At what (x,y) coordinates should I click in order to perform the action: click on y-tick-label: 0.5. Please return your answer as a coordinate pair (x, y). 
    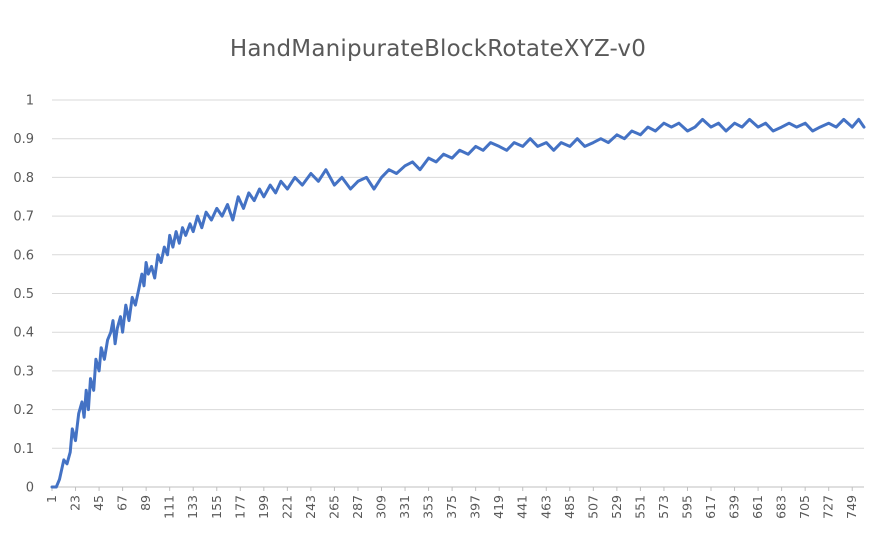
    Looking at the image, I should click on (23, 294).